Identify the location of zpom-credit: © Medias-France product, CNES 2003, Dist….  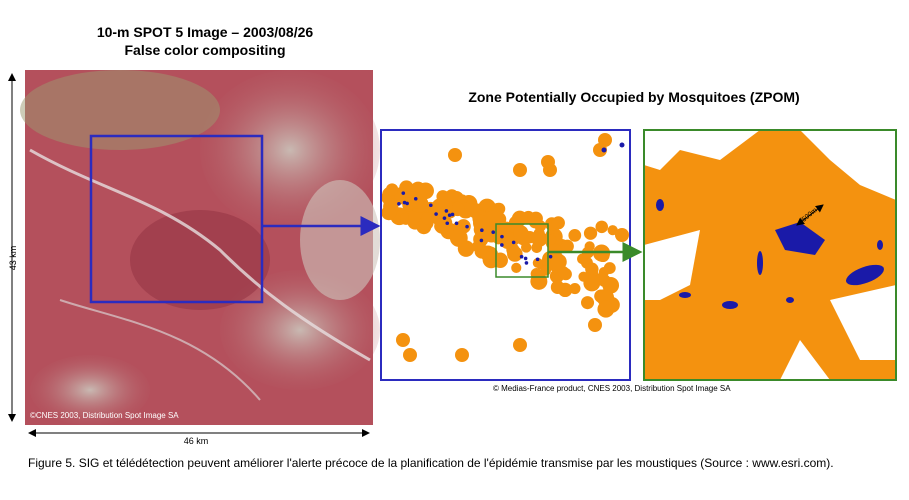
(612, 388).